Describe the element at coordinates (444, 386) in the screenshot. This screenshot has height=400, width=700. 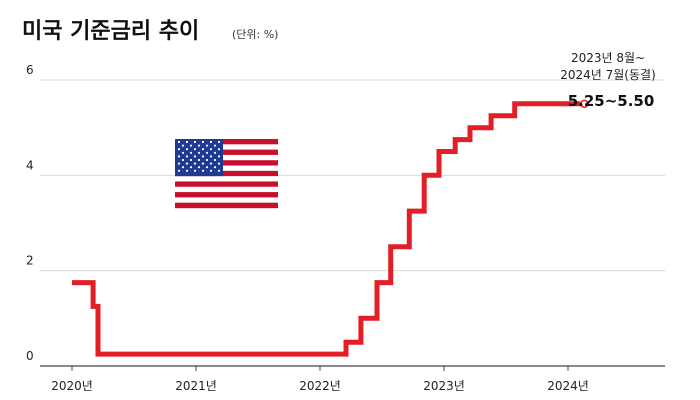
I see `x-tick-label: 2023년` at that location.